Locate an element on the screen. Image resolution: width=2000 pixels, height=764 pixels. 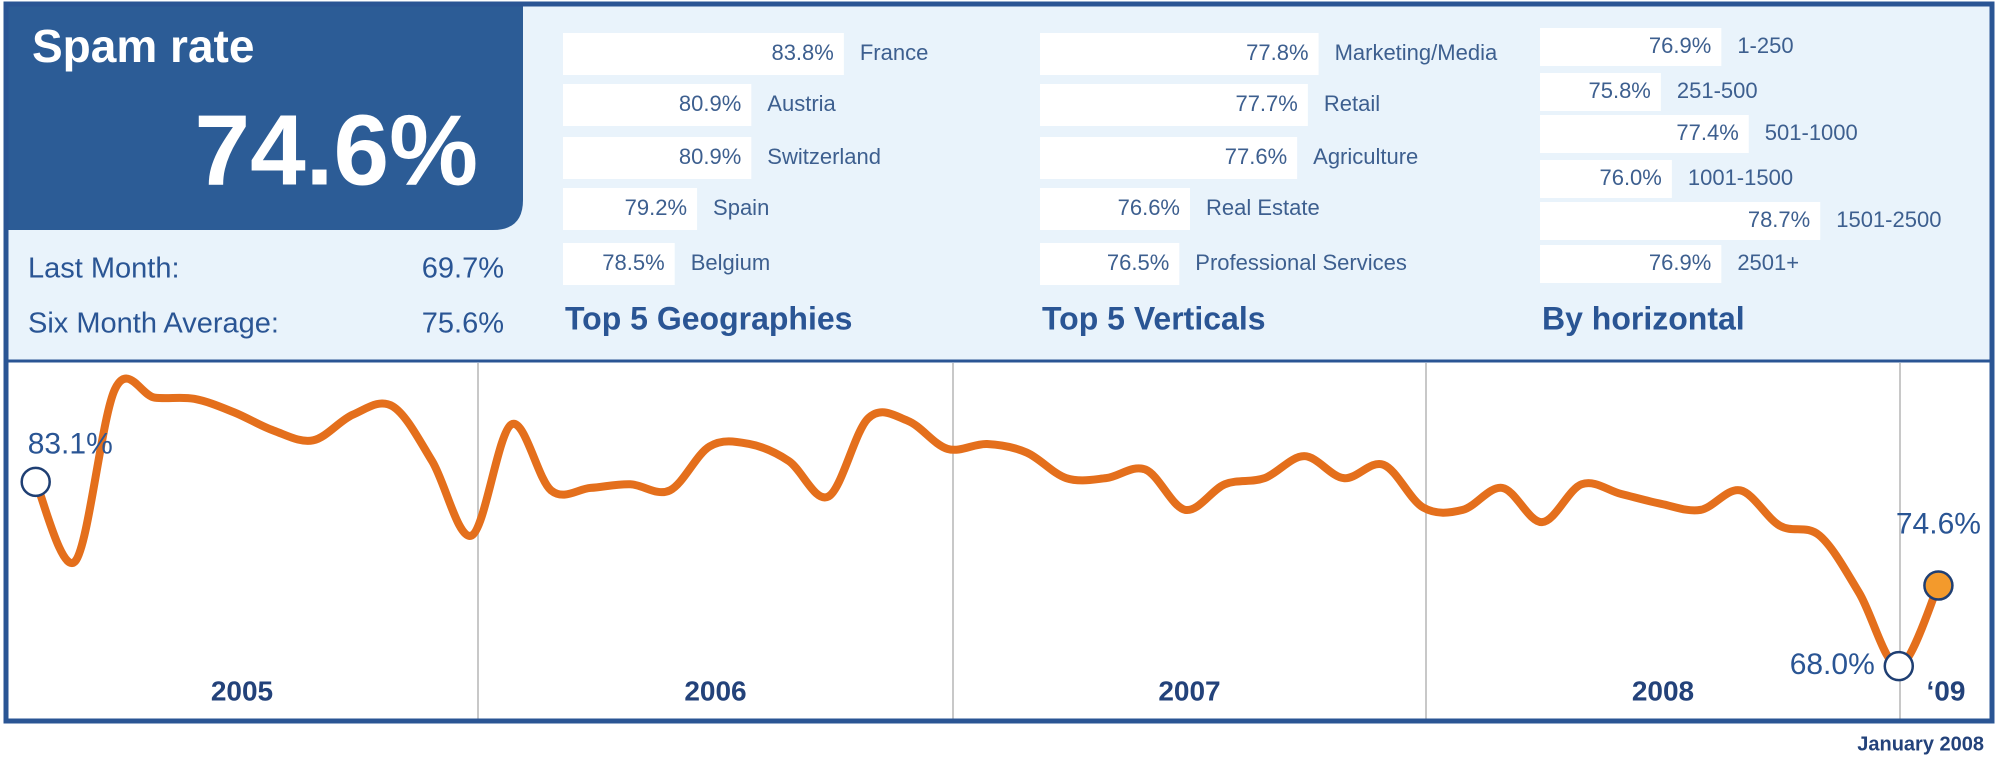
category-label: France is located at coordinates (894, 52).